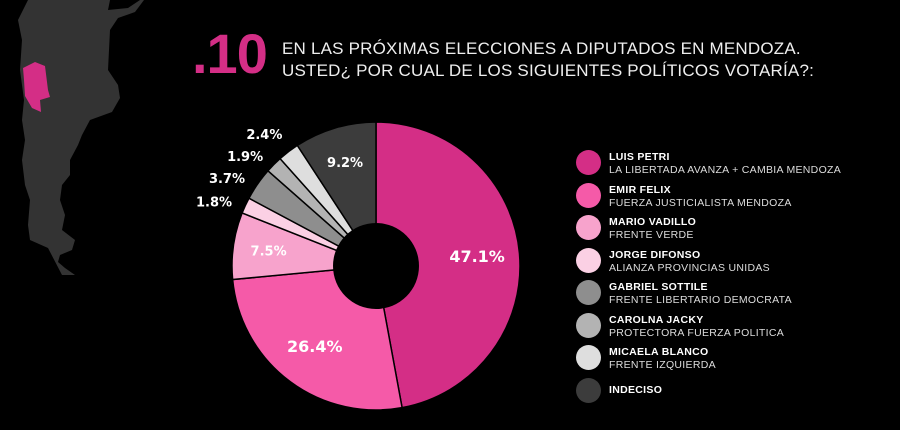 The height and width of the screenshot is (430, 900). I want to click on legend-party: FRENTE LIBERTARIO DEMOCRATA, so click(700, 300).